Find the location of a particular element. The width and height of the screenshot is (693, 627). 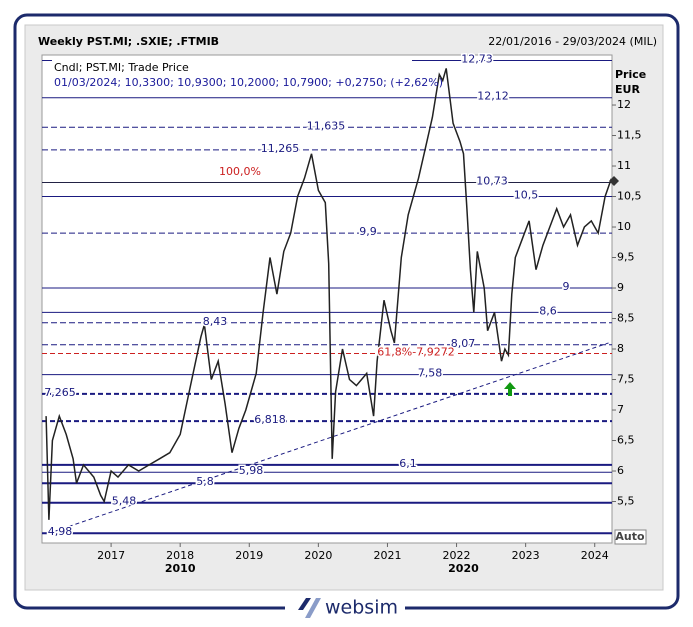

y-tick-label: 9 is located at coordinates (620, 287).